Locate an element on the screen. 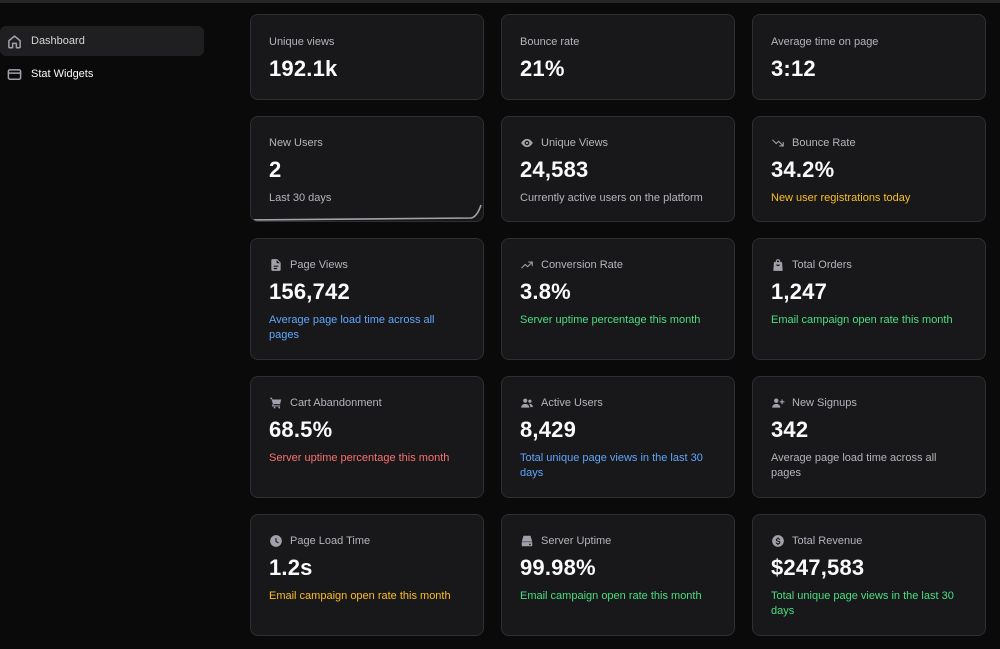 The width and height of the screenshot is (1000, 649). stat-value: 21% is located at coordinates (542, 68).